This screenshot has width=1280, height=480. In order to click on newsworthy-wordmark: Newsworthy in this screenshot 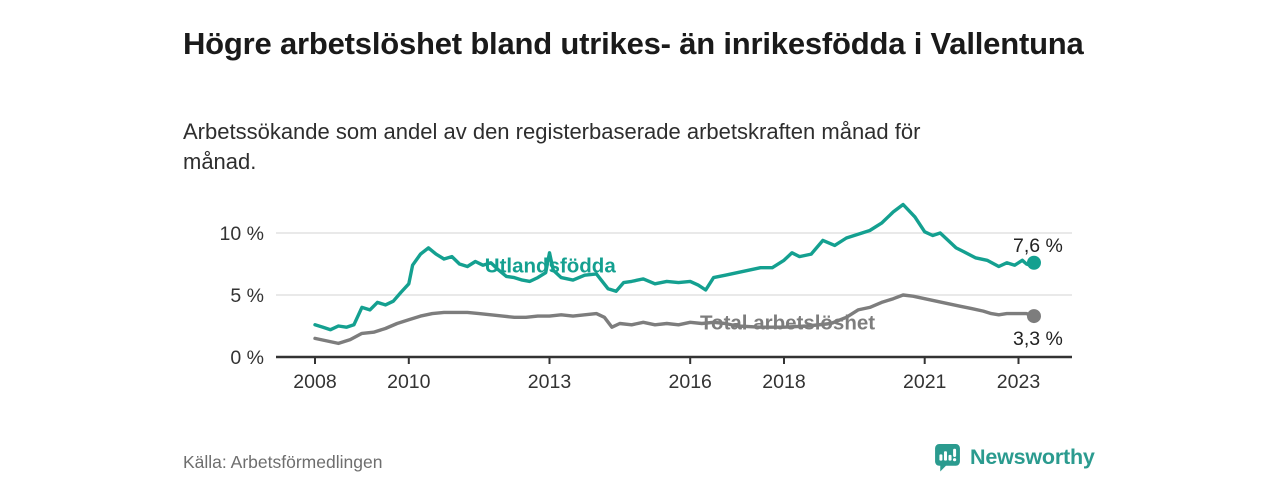, I will do `click(1032, 457)`.